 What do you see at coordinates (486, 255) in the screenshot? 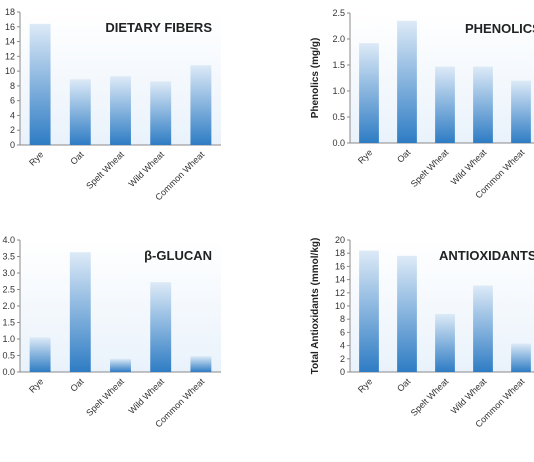
I see `chart-title: ANTIOXIDANTS` at bounding box center [486, 255].